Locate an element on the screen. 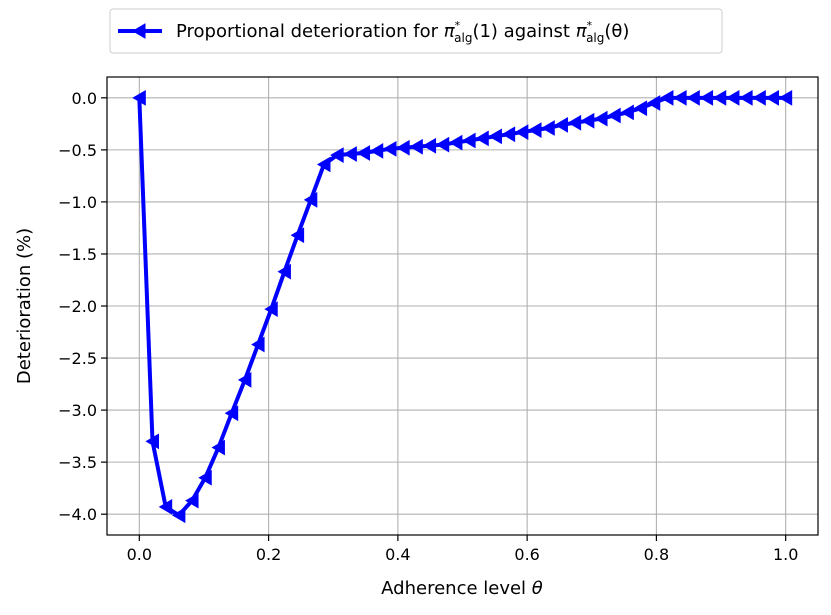 Image resolution: width=831 pixels, height=615 pixels. x-axis-label: Adherence level θ is located at coordinates (462, 588).